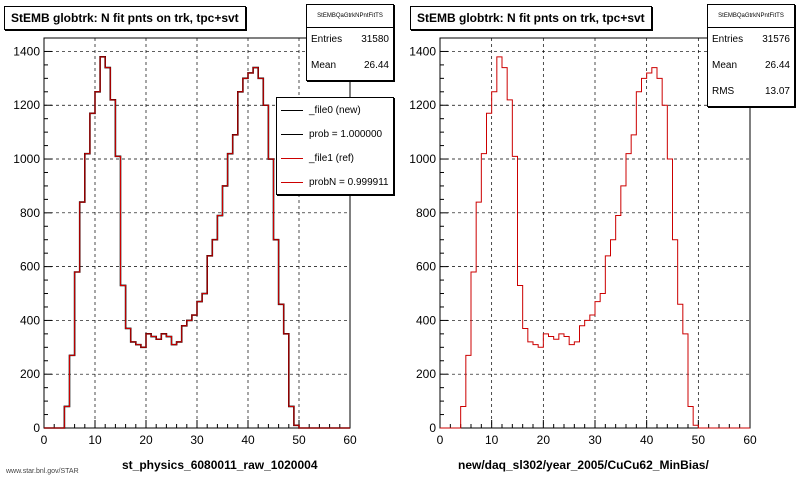 Image resolution: width=800 pixels, height=480 pixels. I want to click on left-stats-entries-label: Entries, so click(327, 39).